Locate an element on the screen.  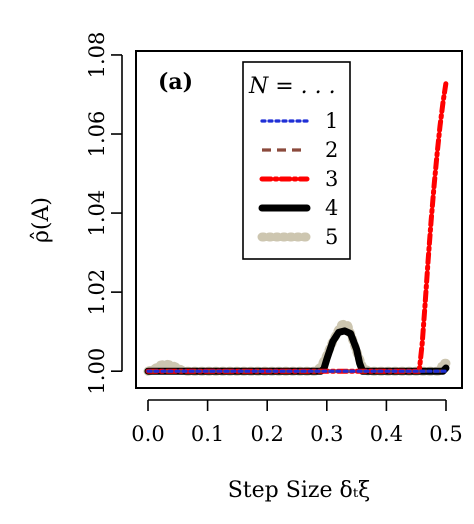
y-axis: 1.00 1.02 1.04 1.06 1.08 is located at coordinates (104, 213).